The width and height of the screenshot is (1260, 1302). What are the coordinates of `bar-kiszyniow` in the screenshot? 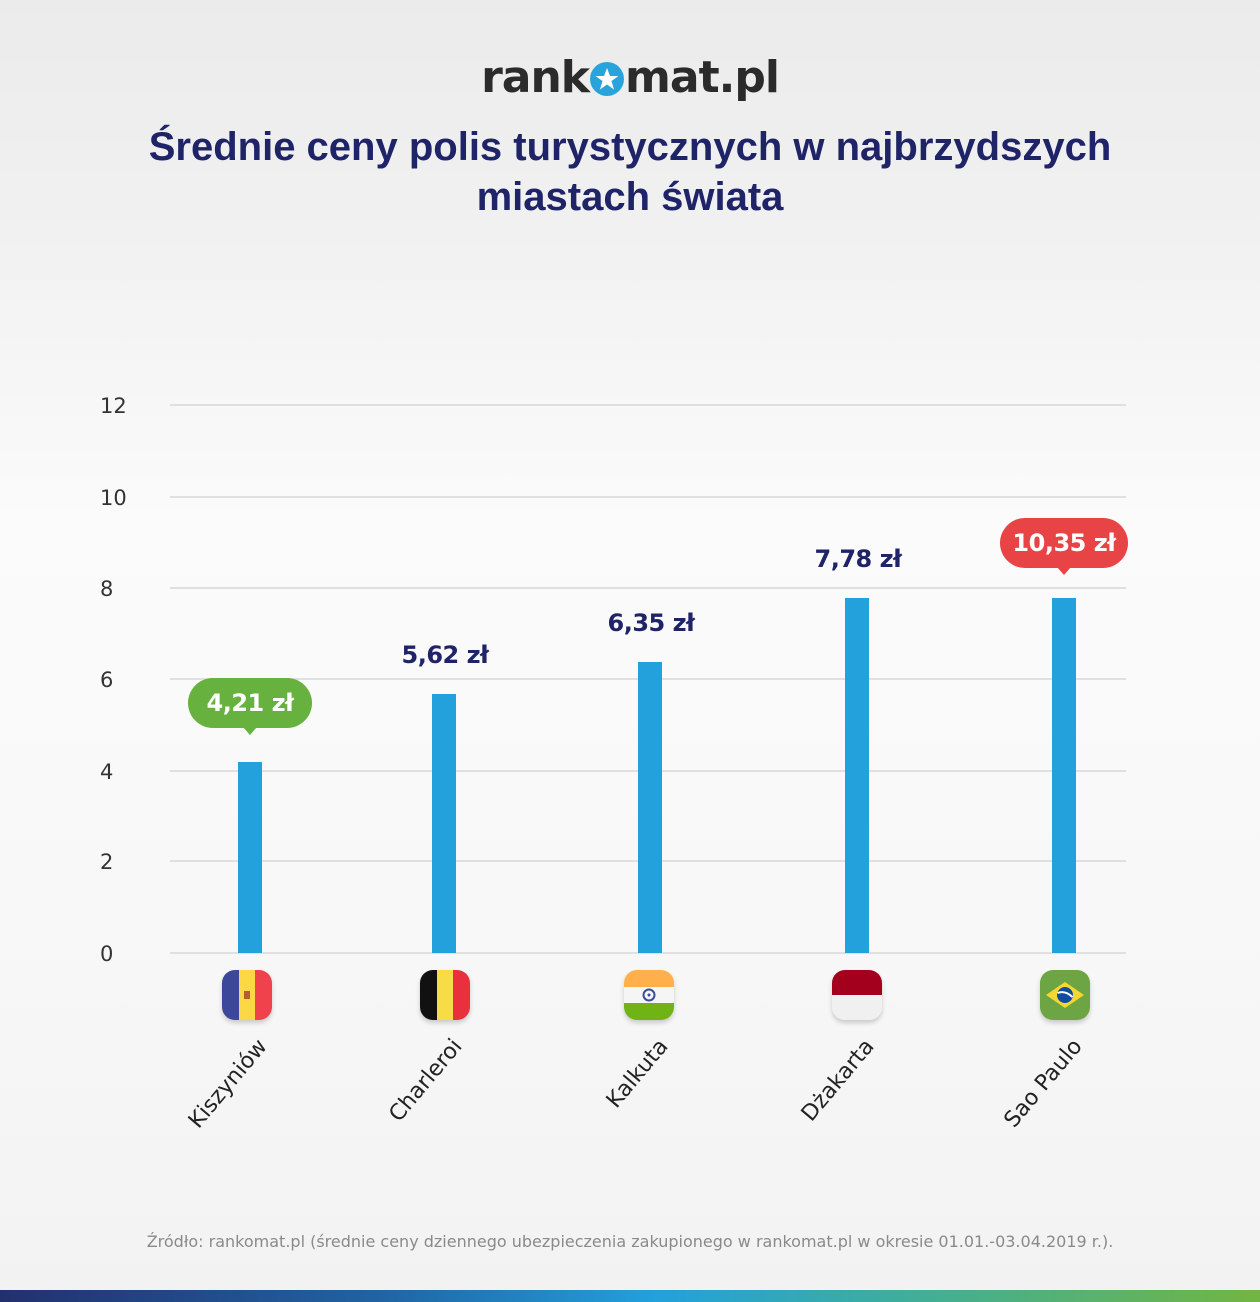 It's located at (250, 857).